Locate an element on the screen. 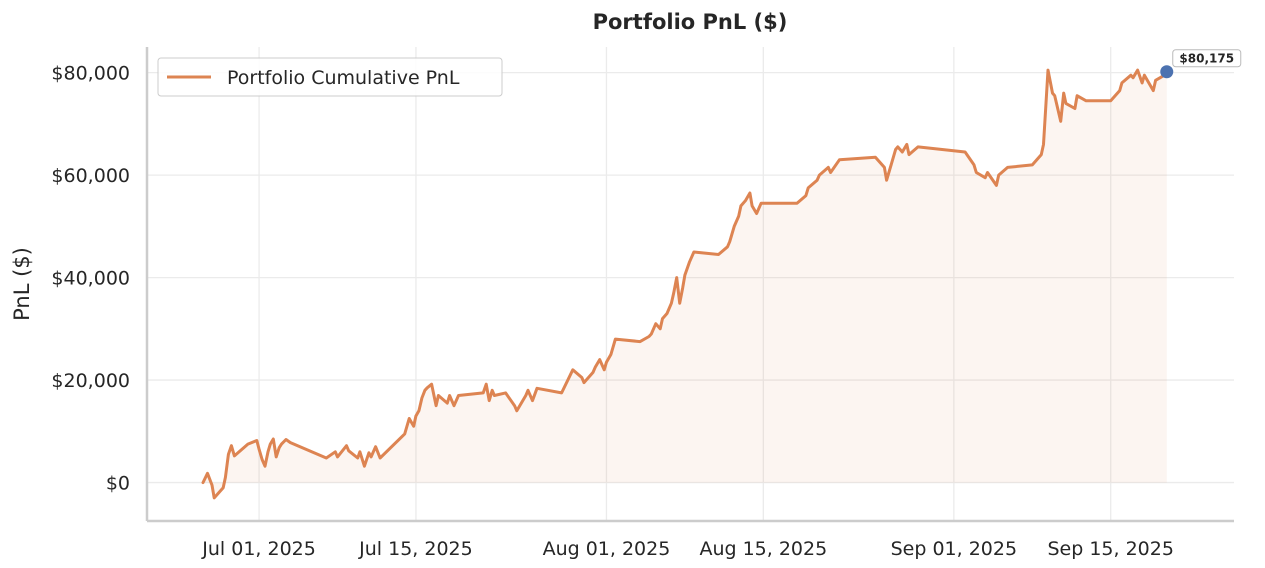  y-tick-label: $40,000 is located at coordinates (90, 279).